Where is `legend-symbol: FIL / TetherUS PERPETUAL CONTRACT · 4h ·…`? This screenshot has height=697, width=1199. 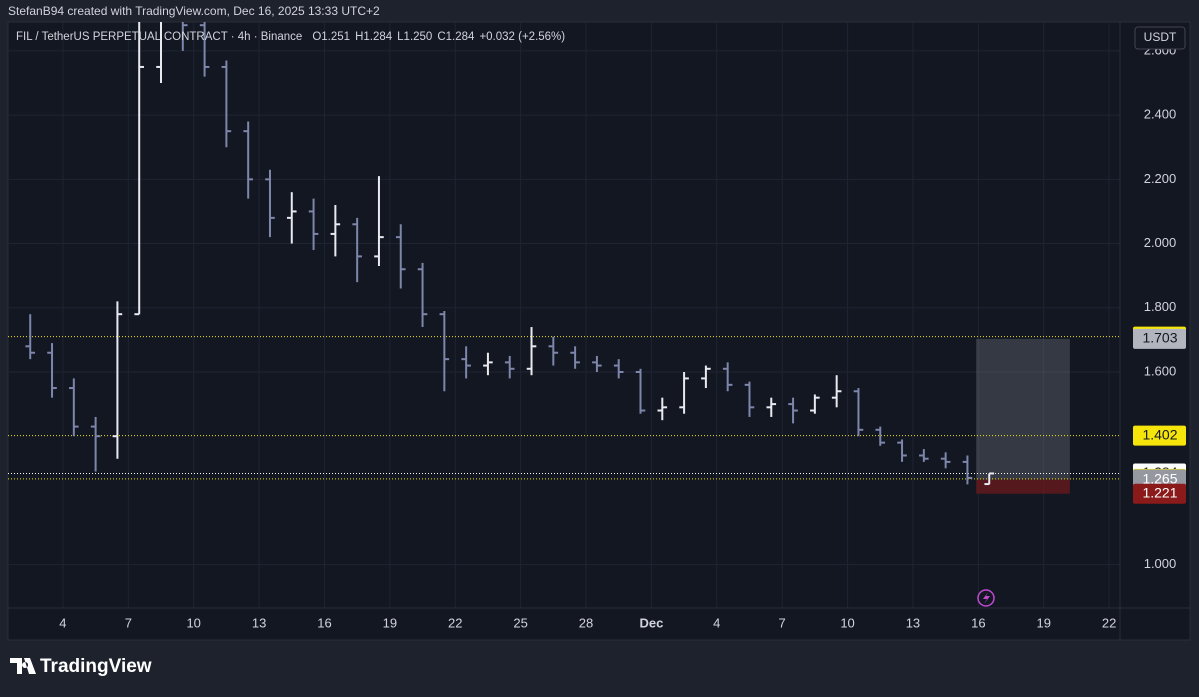 legend-symbol: FIL / TetherUS PERPETUAL CONTRACT · 4h ·… is located at coordinates (159, 37).